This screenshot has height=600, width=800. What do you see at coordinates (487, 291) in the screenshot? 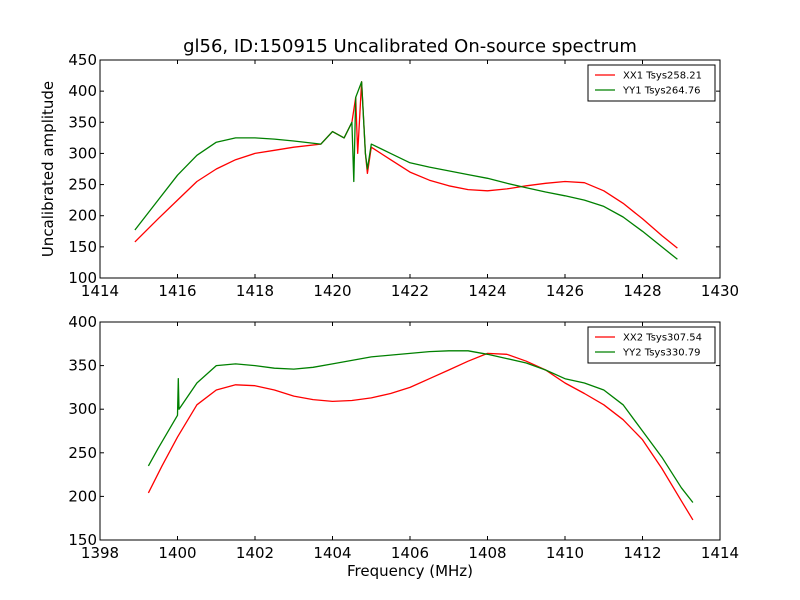
I see `x-tick-label: 1424` at bounding box center [487, 291].